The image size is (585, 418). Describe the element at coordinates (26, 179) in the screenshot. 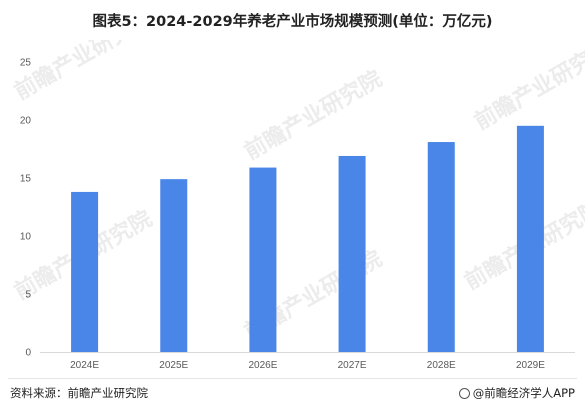

I see `y-tick-label: 15` at that location.